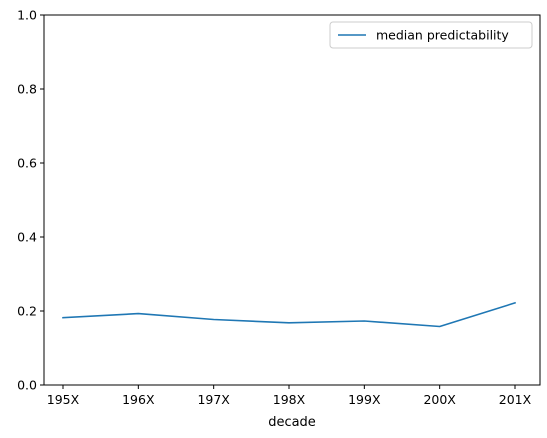 This screenshot has width=547, height=438. I want to click on y-axis: 0.0 0.2 0.4 0.6 0.8 1.0, so click(30, 200).